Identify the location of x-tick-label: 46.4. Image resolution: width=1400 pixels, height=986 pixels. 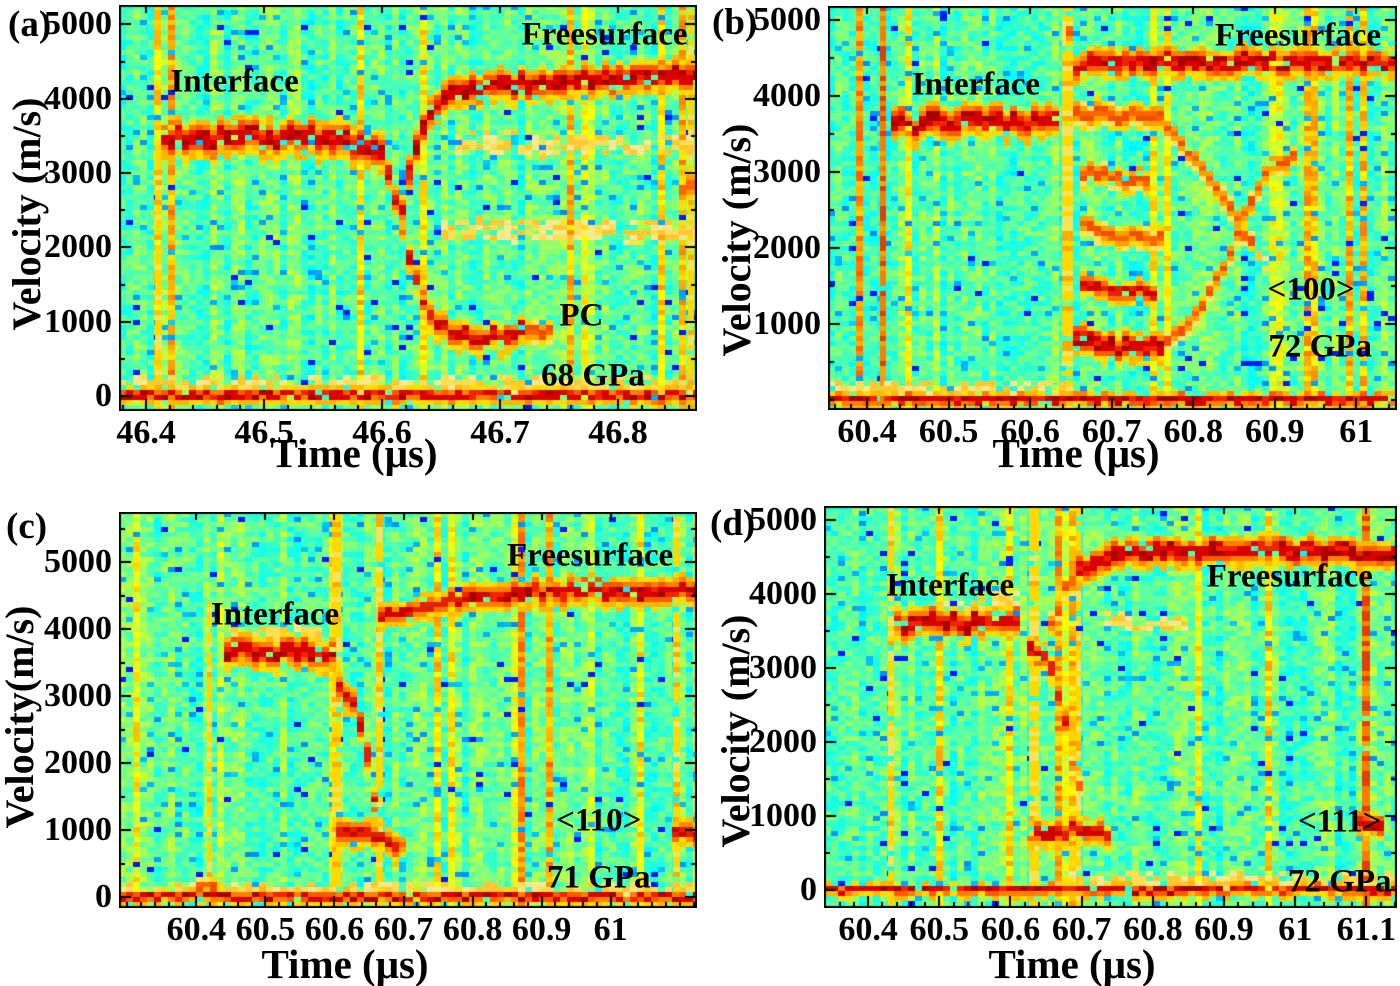
(146, 432).